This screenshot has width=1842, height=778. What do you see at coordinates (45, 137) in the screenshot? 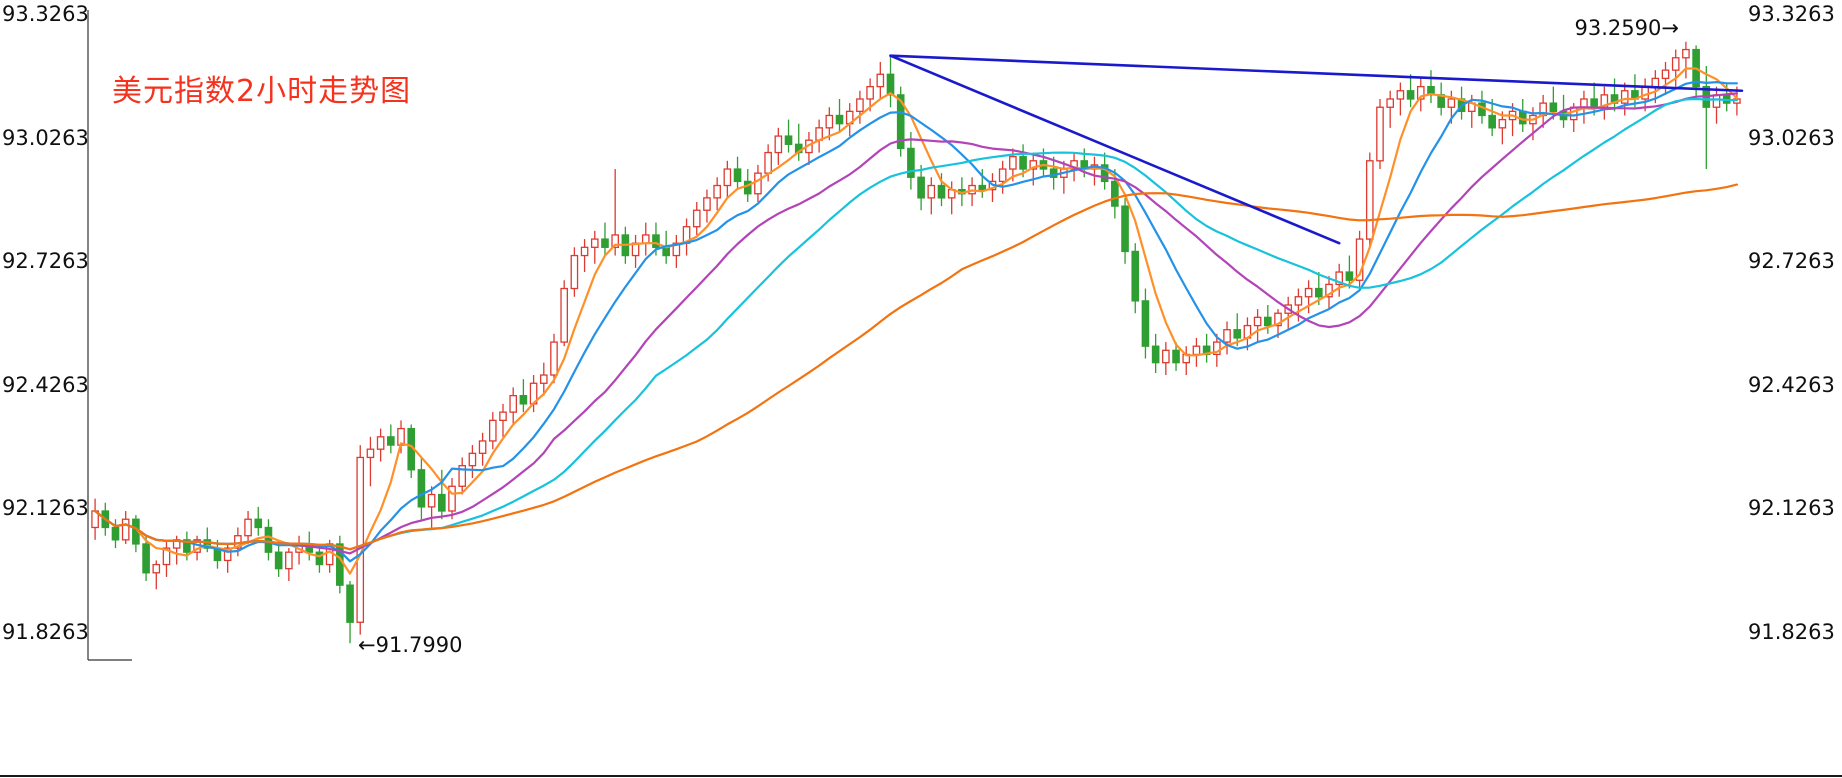
I see `y-axis-label-left: 93.0263` at bounding box center [45, 137].